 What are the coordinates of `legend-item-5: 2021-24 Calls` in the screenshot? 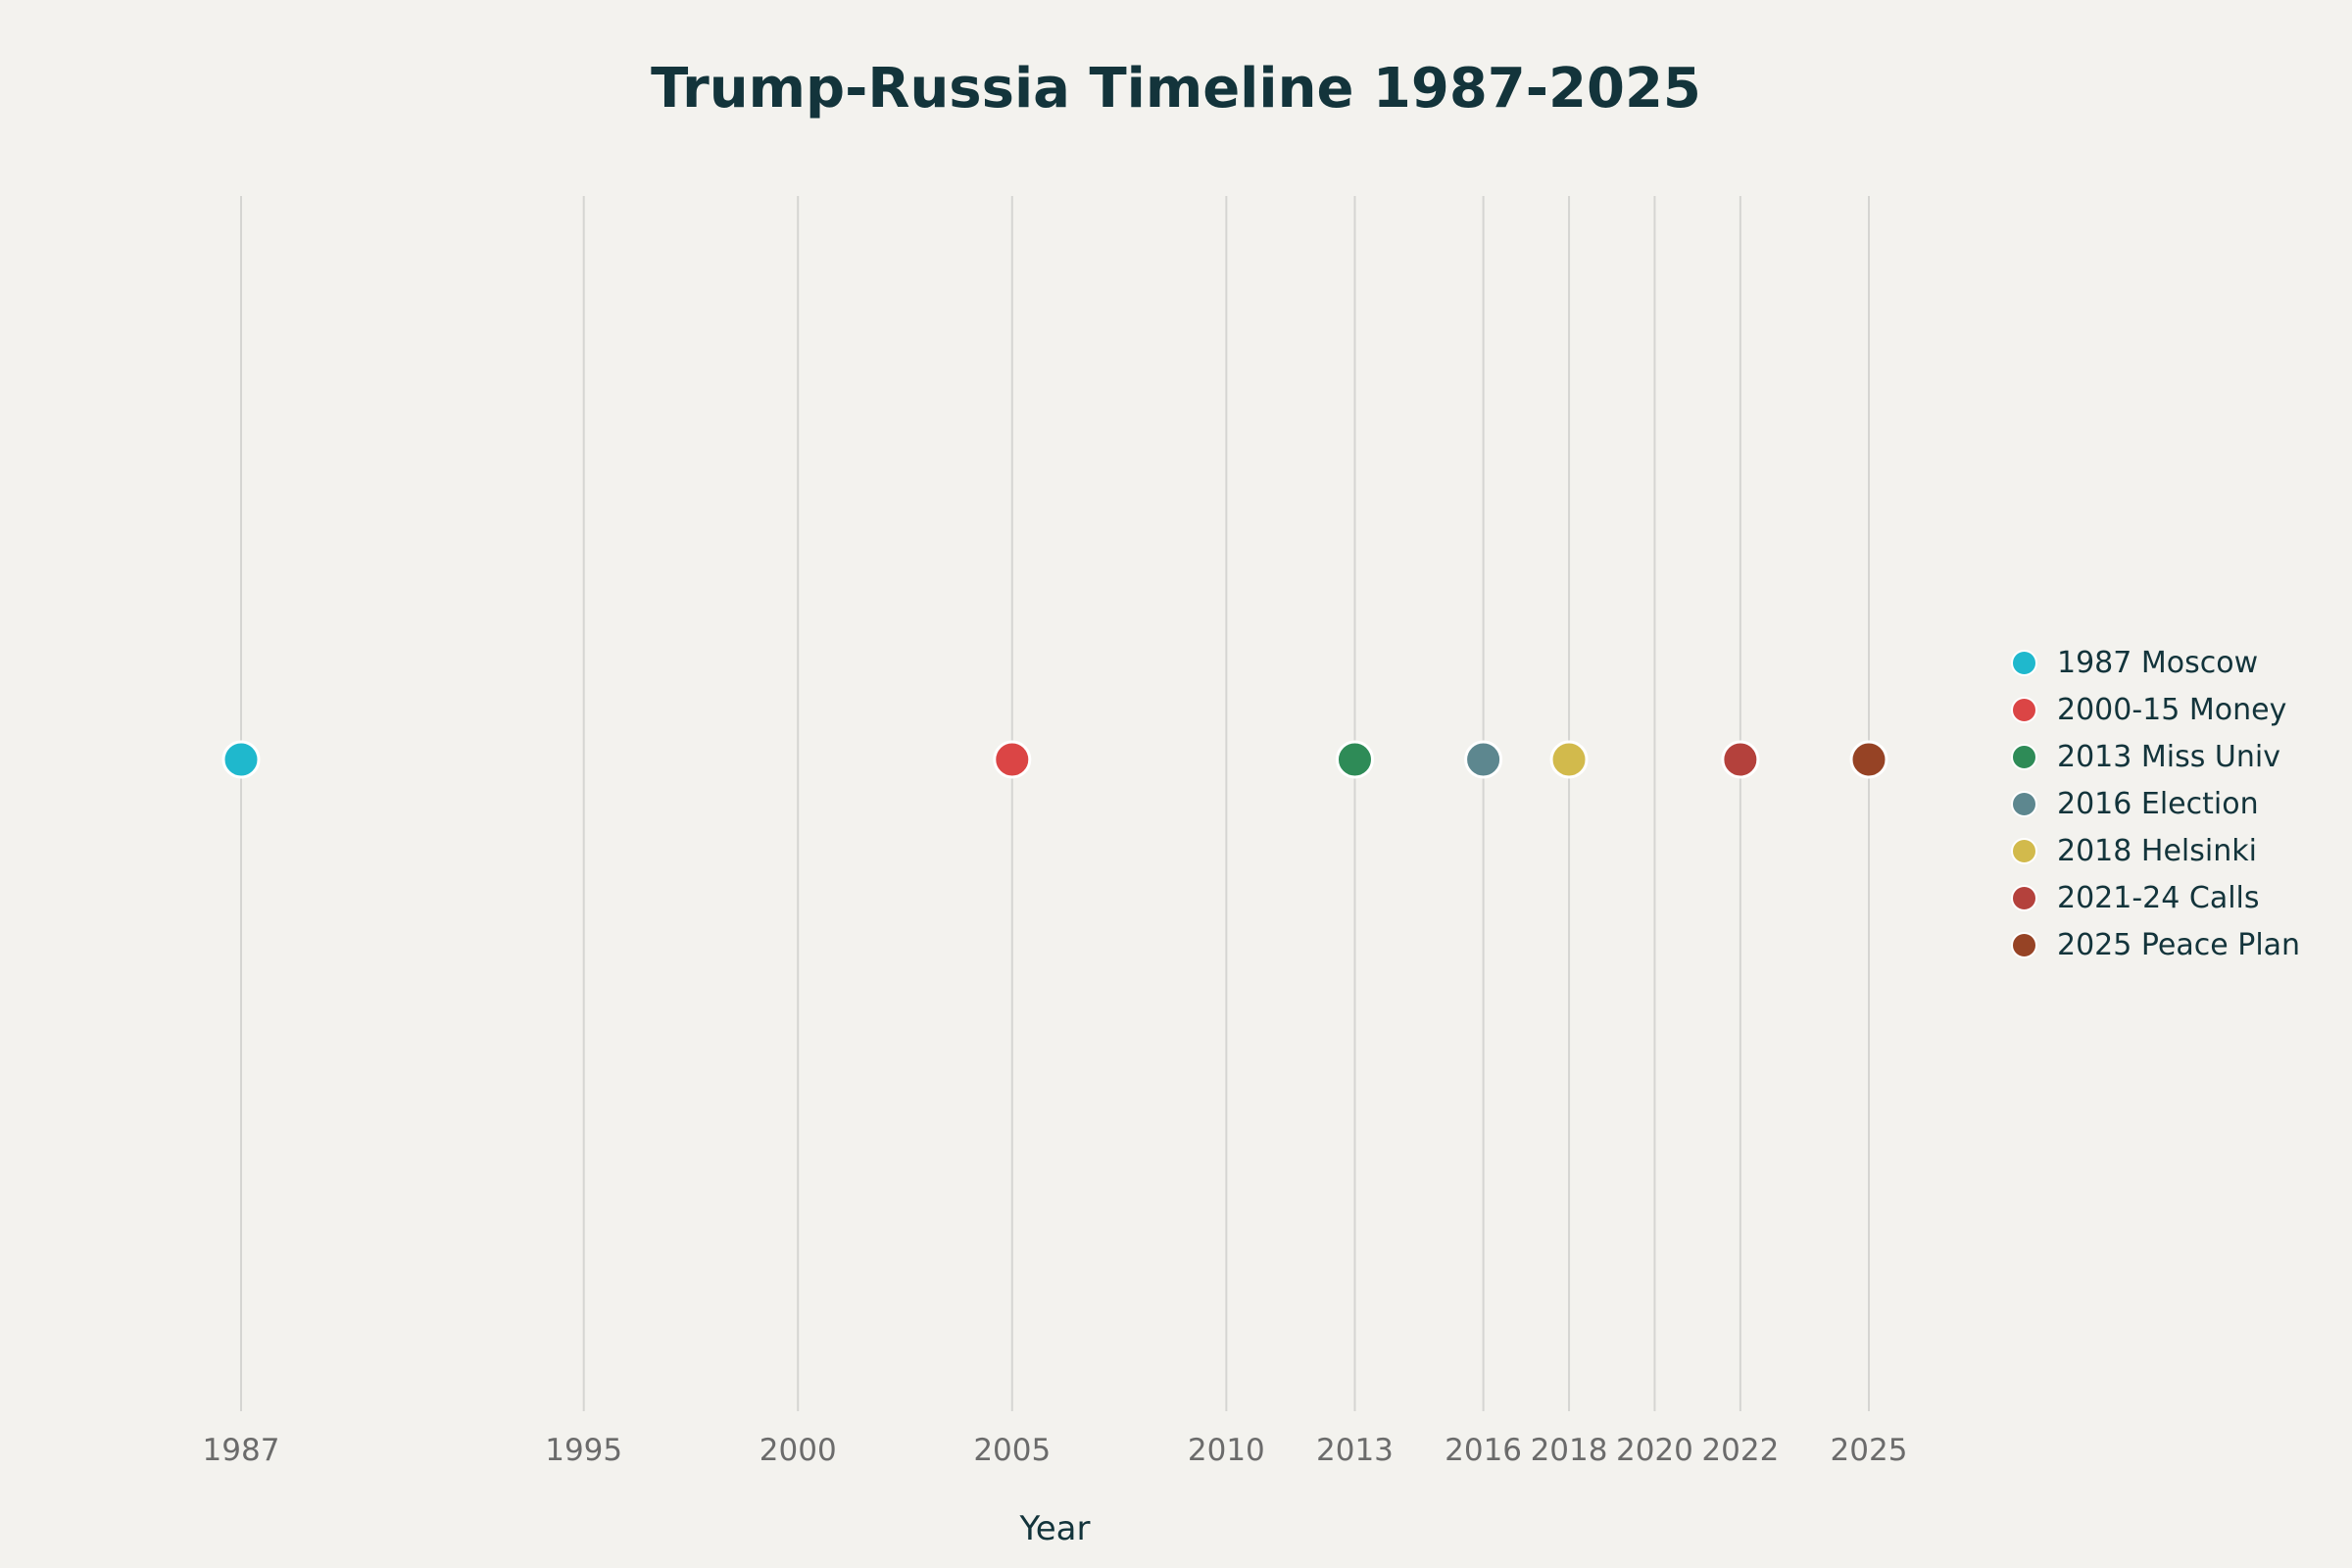 It's located at (2155, 897).